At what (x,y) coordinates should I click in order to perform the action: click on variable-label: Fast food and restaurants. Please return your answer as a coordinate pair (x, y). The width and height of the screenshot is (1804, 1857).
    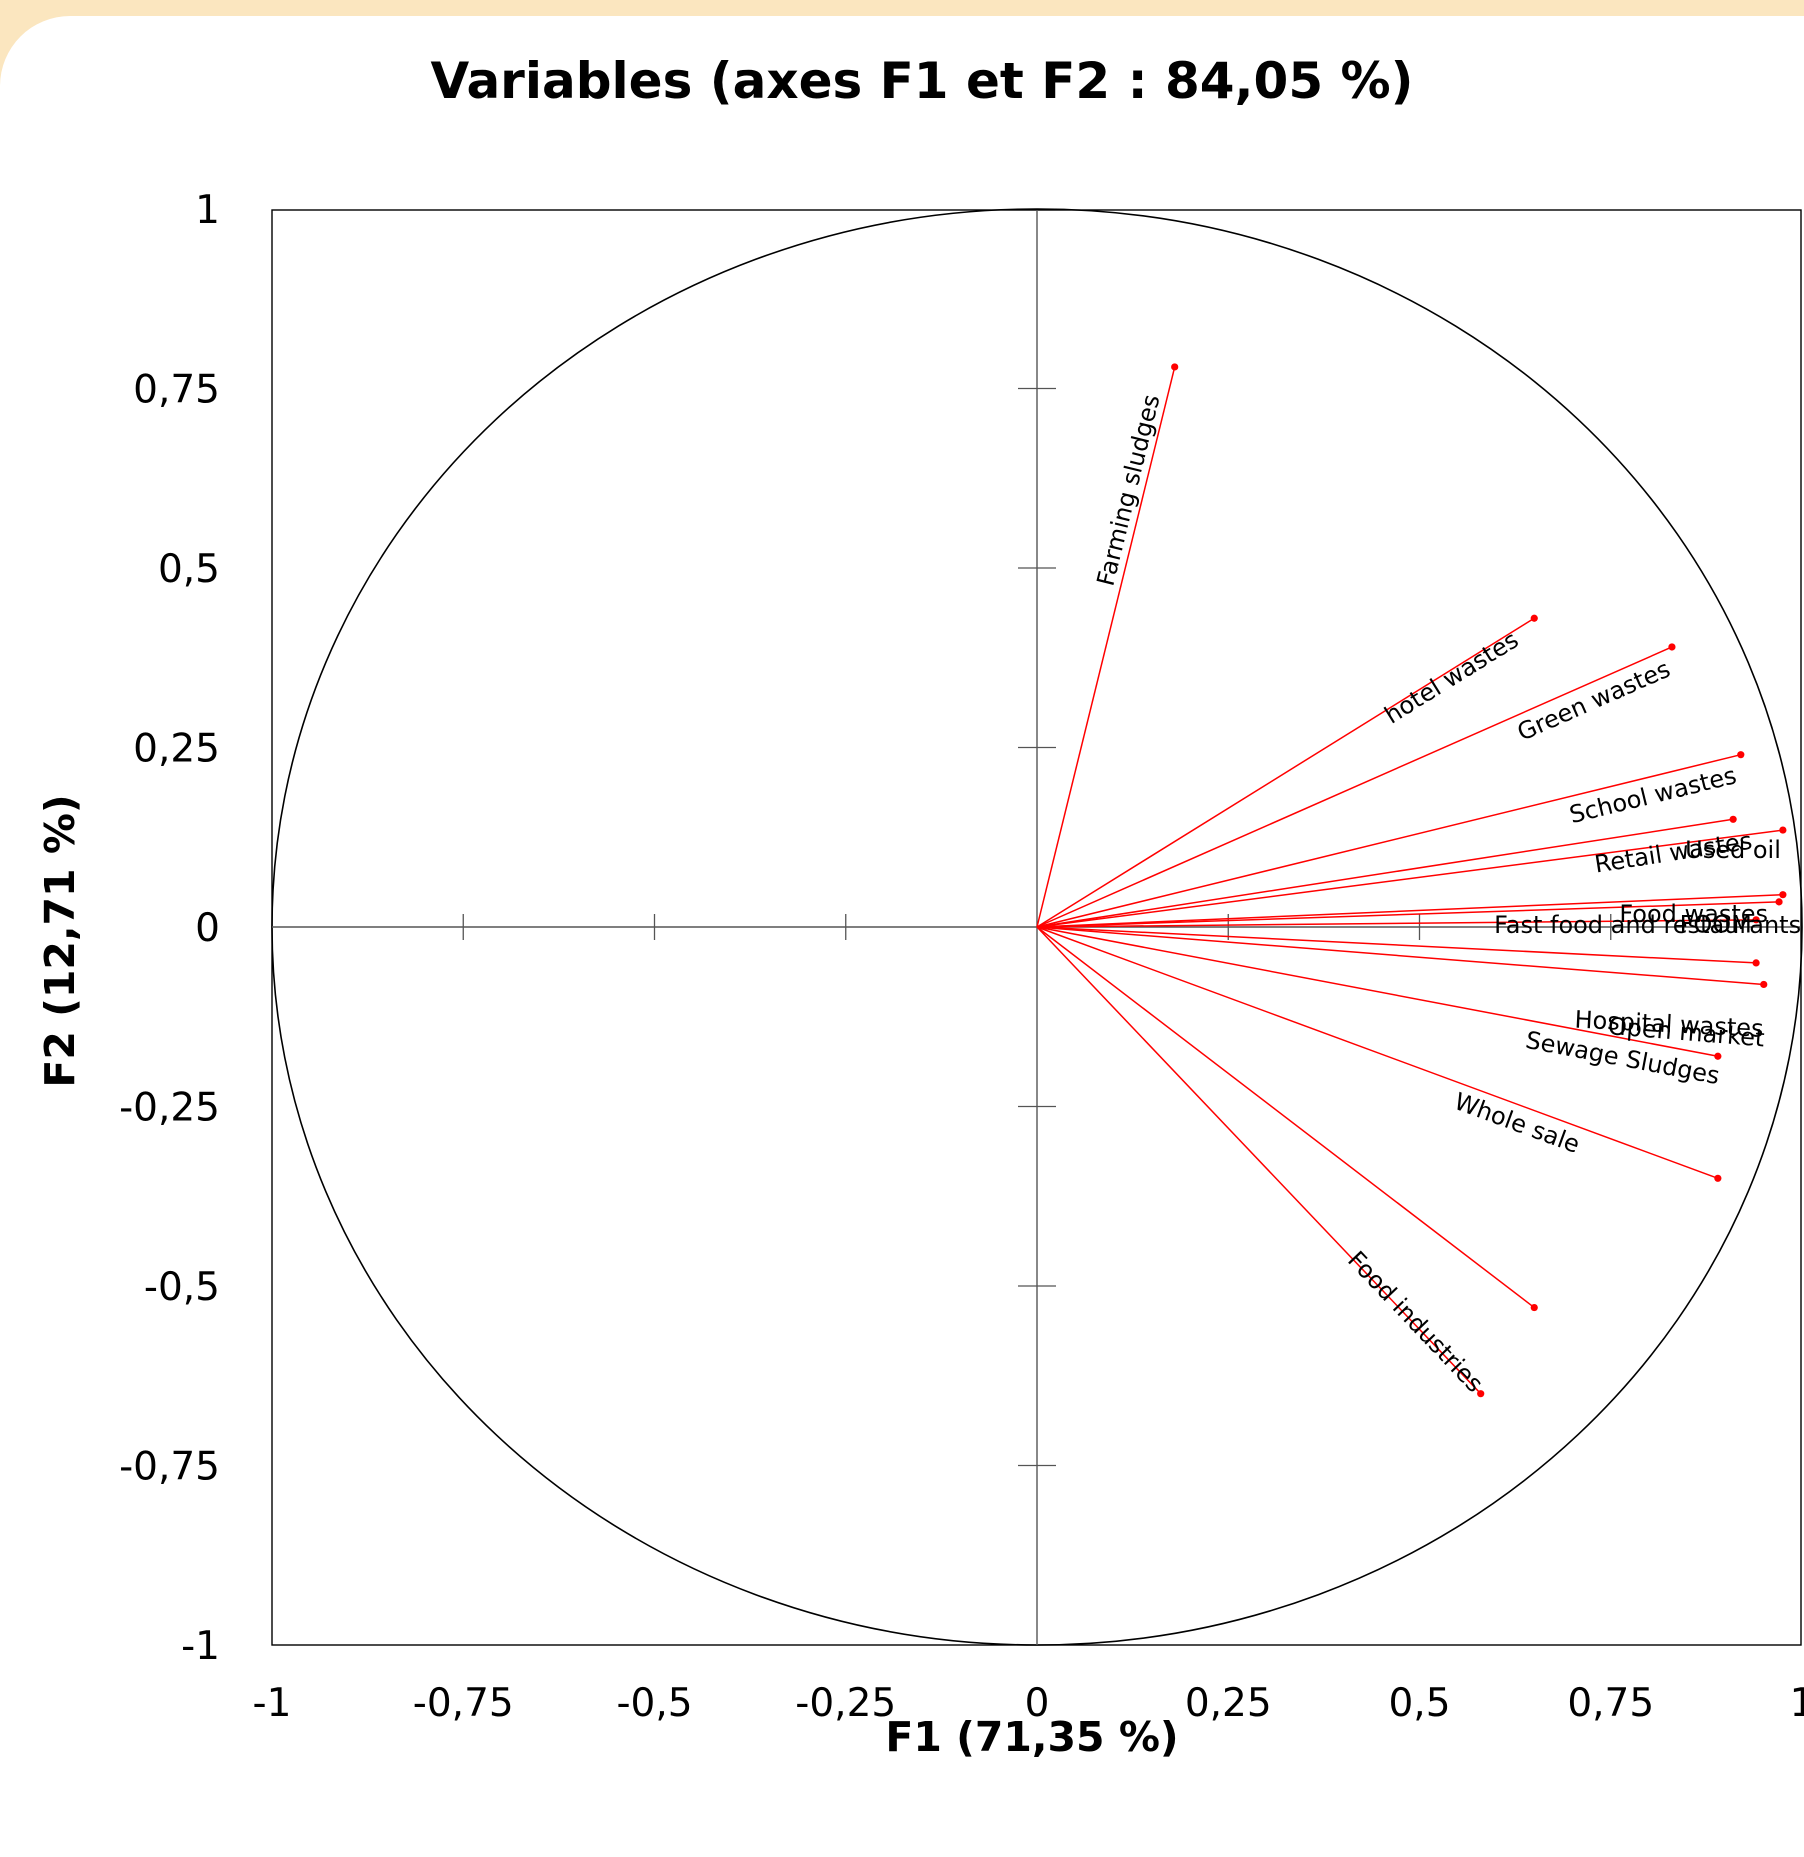
    Looking at the image, I should click on (1647, 925).